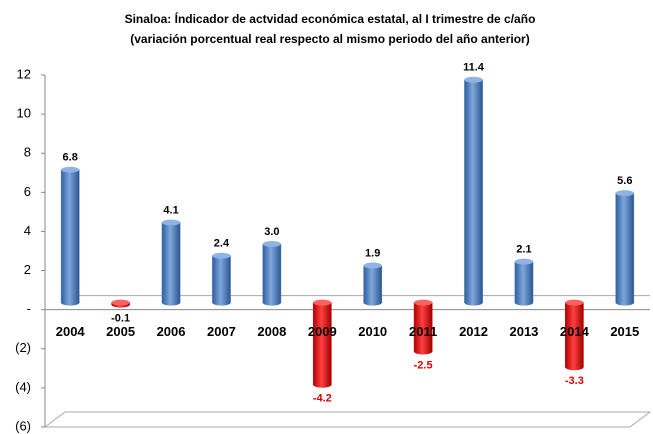  Describe the element at coordinates (423, 365) in the screenshot. I see `value-label: -2.5` at that location.